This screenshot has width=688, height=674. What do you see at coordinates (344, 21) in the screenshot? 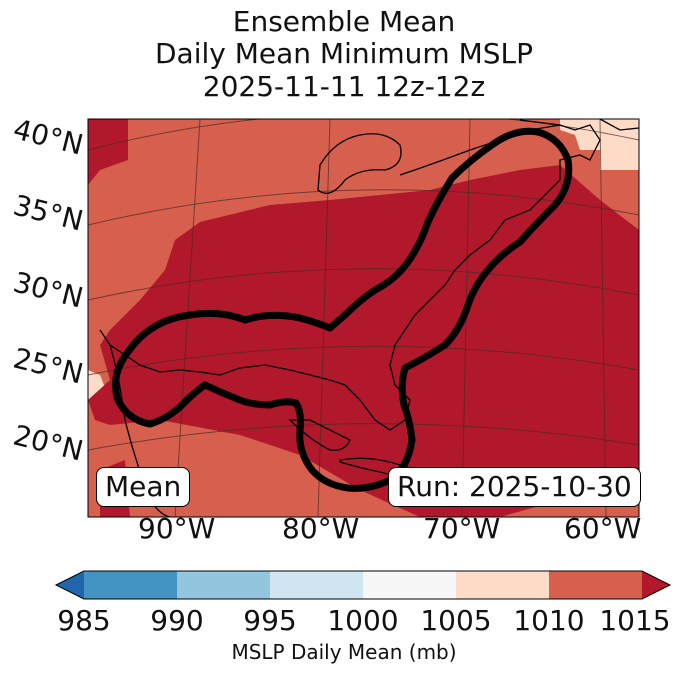
I see `title-line-1: Ensemble Mean` at bounding box center [344, 21].